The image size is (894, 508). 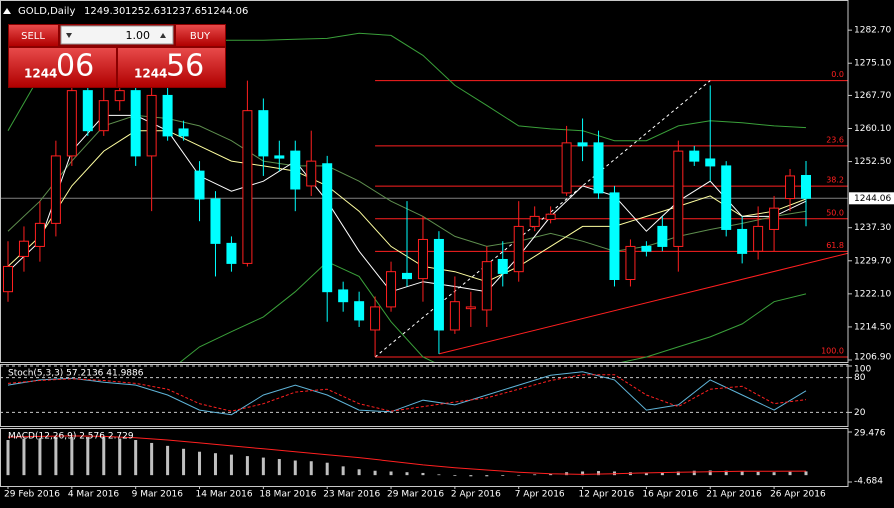 I want to click on sell-button, so click(x=33, y=35).